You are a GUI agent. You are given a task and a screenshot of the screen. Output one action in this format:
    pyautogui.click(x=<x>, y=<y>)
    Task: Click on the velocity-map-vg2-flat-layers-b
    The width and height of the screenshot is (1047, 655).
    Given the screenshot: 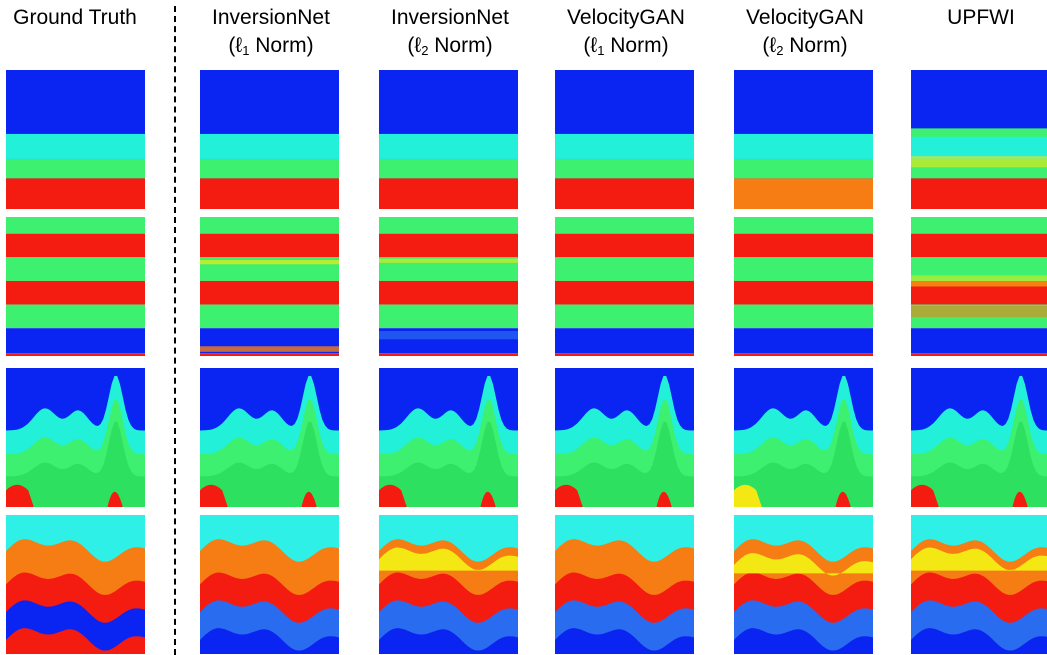 What is the action you would take?
    pyautogui.click(x=803, y=286)
    